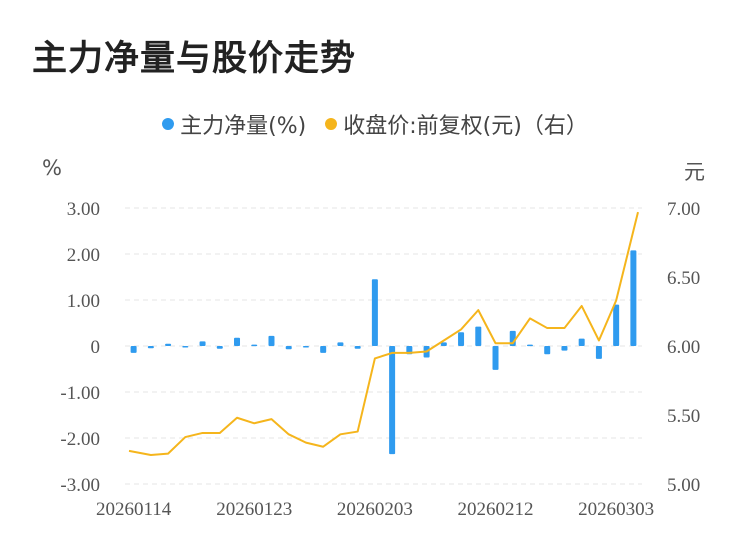 Image resolution: width=750 pixels, height=558 pixels. I want to click on y-left-tick-label: 0, so click(96, 347).